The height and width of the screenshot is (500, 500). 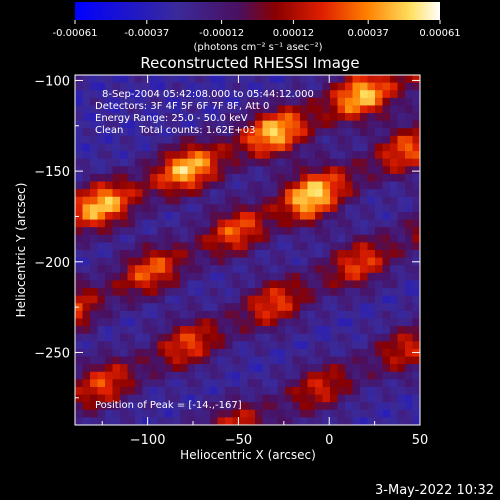 I want to click on x-tick-label: 0, so click(x=329, y=440).